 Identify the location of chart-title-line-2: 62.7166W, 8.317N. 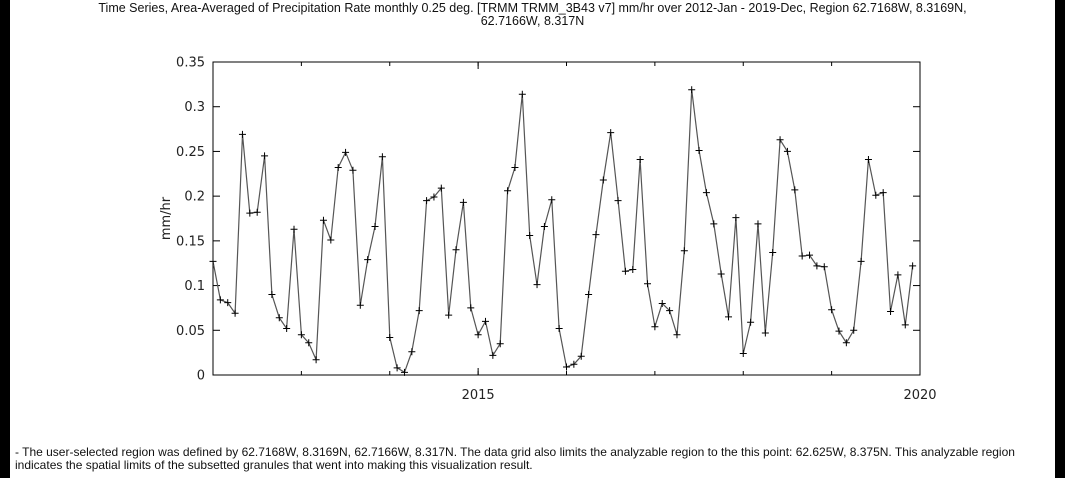
(532, 21).